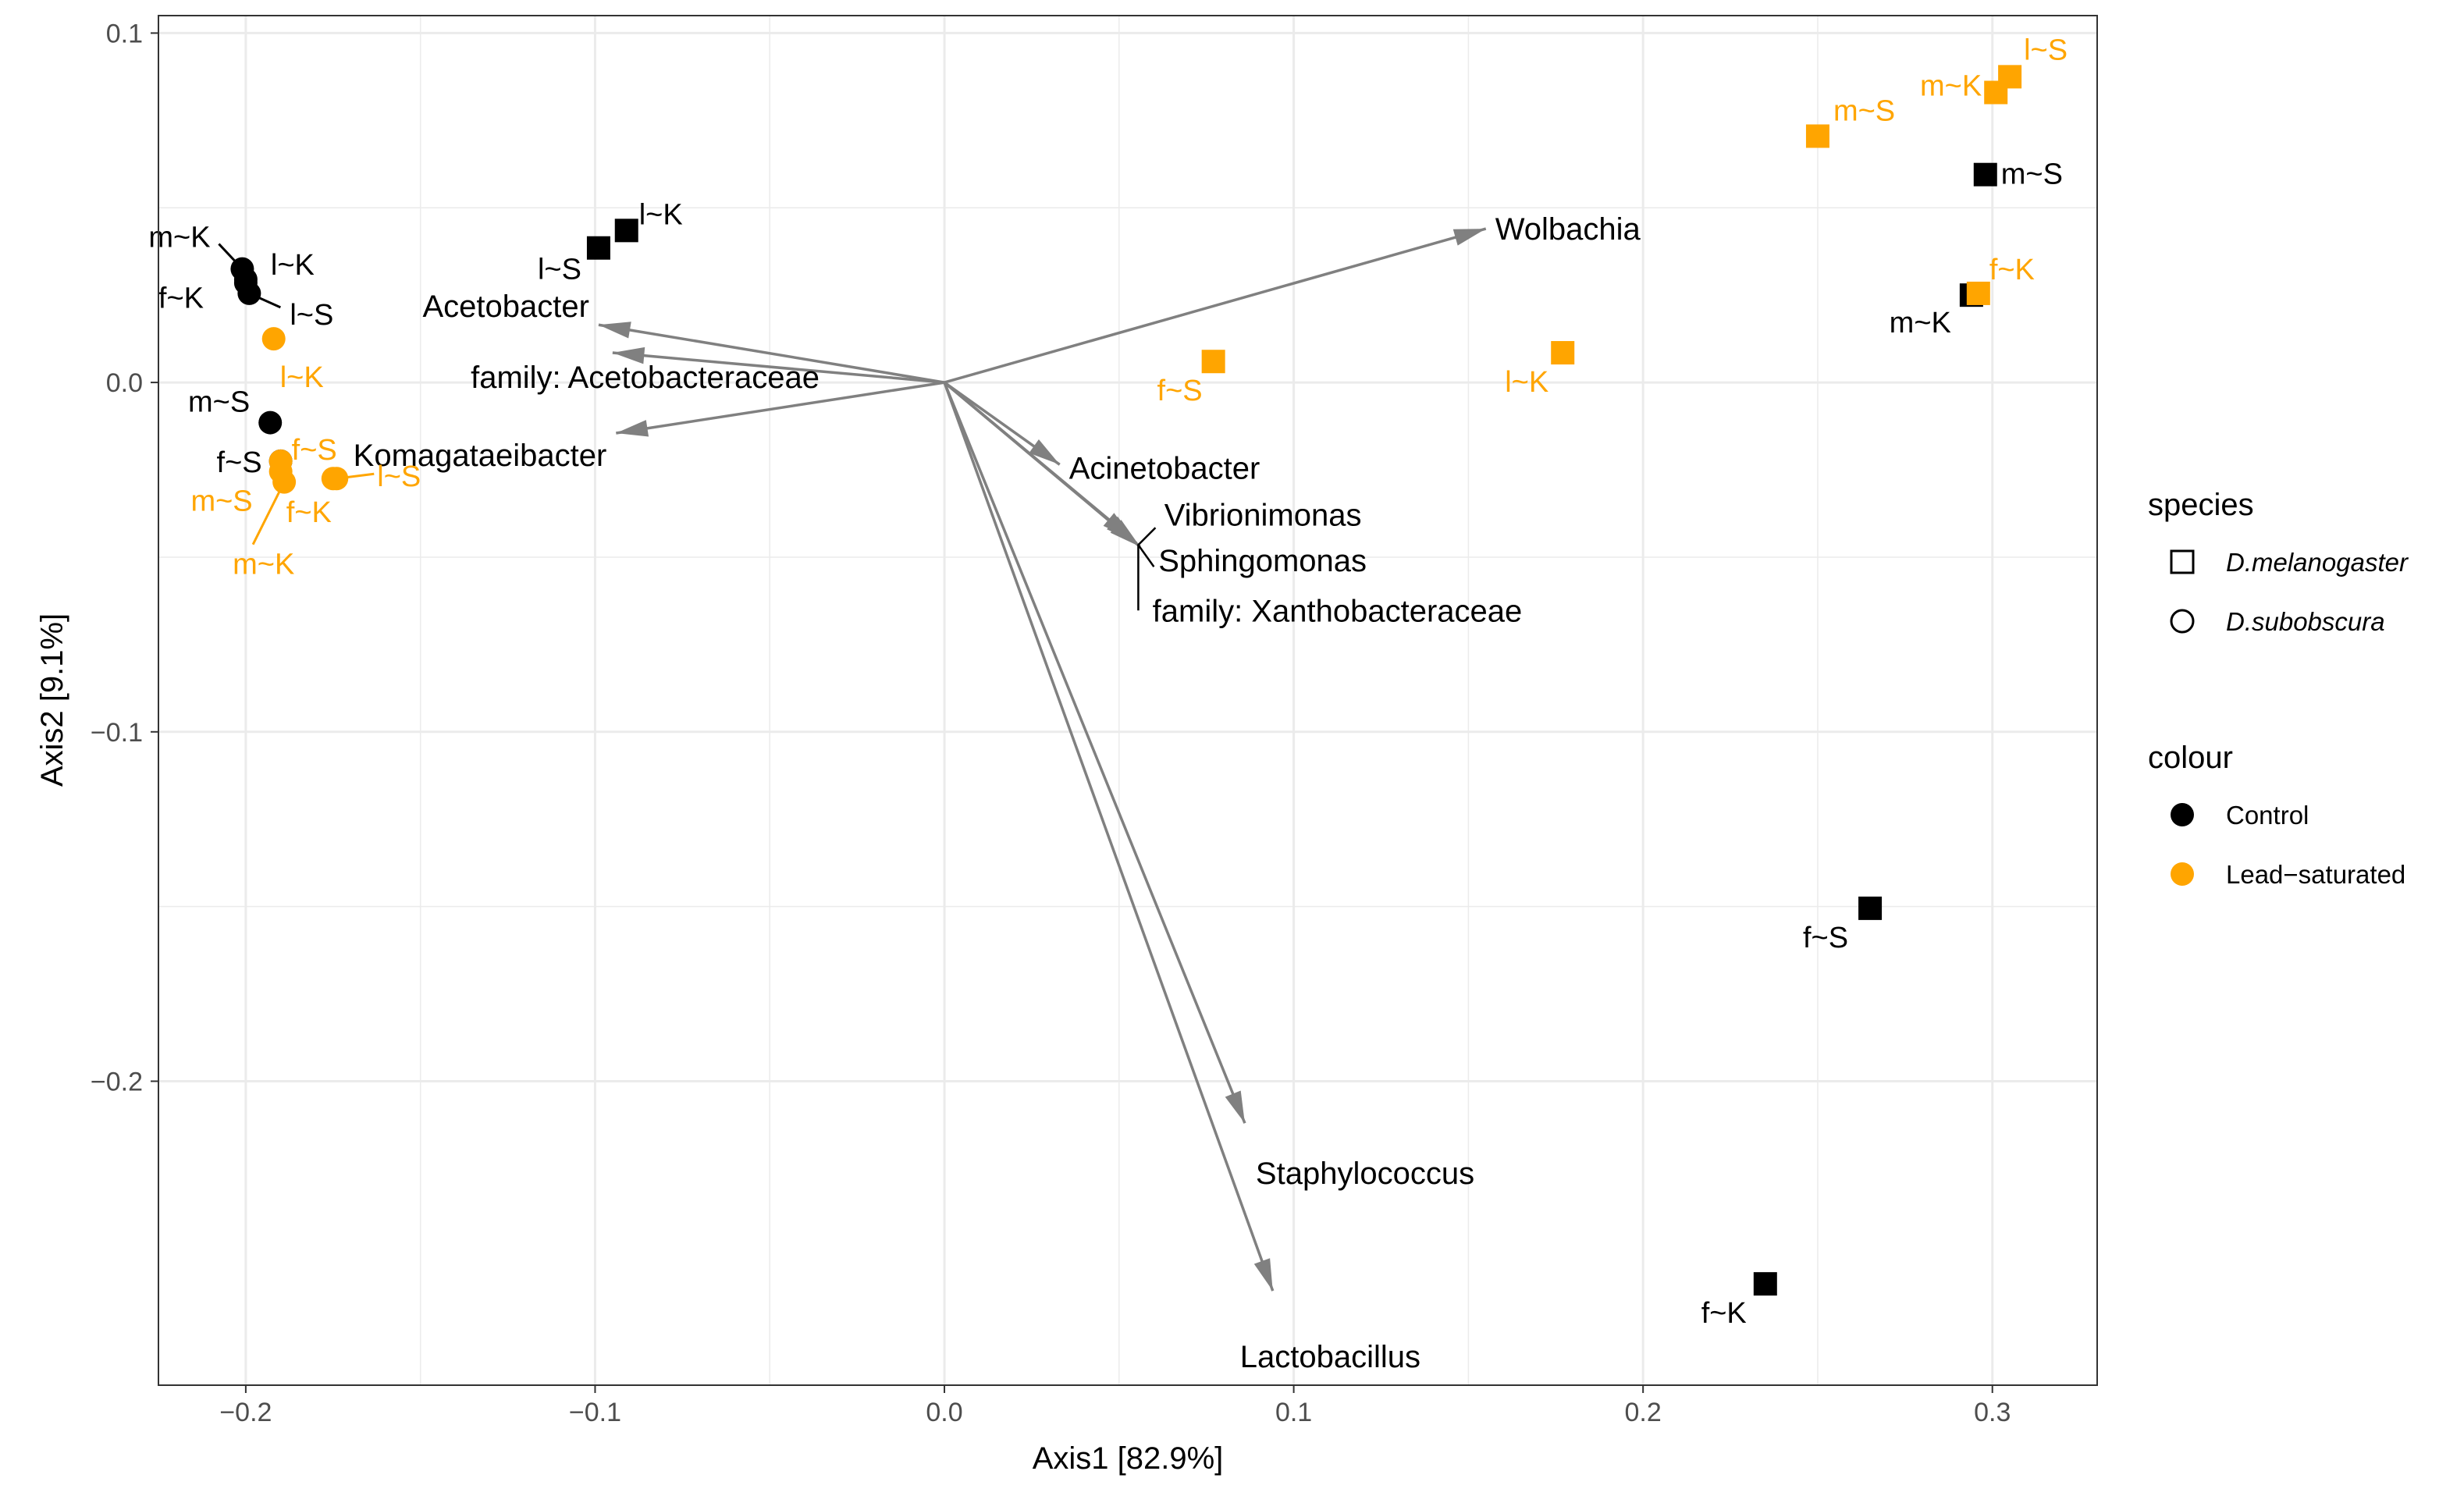 The height and width of the screenshot is (1496, 2464). I want to click on y-axis-title: Axis2 [9.1%], so click(52, 700).